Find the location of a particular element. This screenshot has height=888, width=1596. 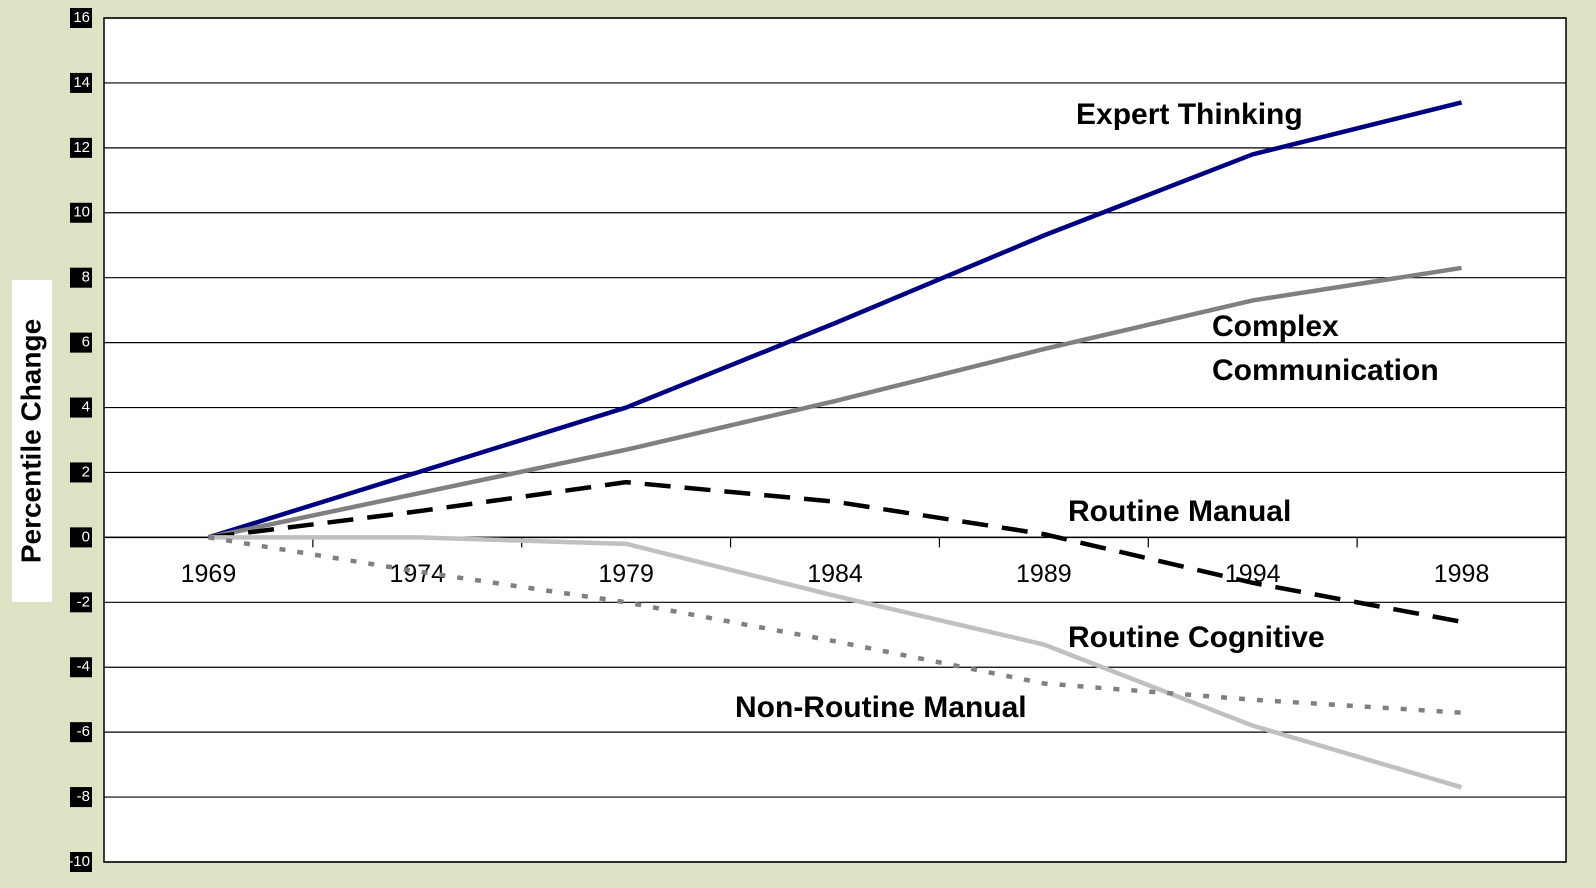

y-tick-label: -4 is located at coordinates (83, 666).